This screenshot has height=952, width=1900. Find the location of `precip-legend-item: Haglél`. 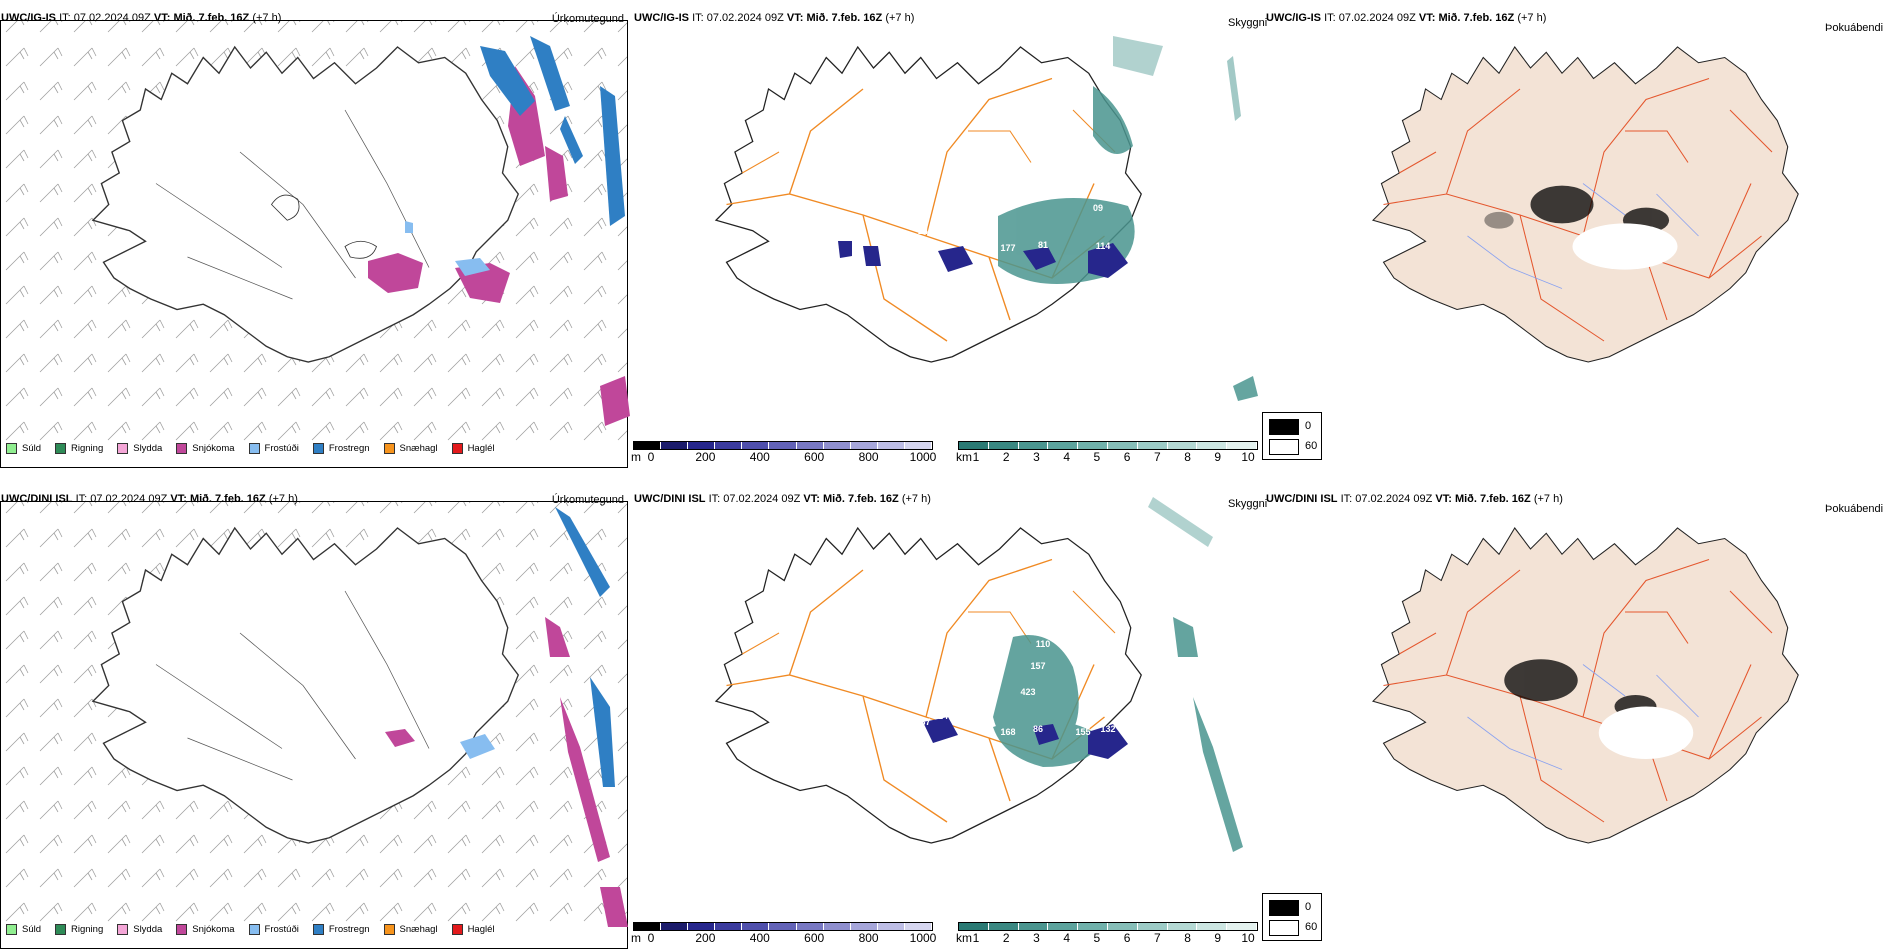

precip-legend-item: Haglél is located at coordinates (473, 448).